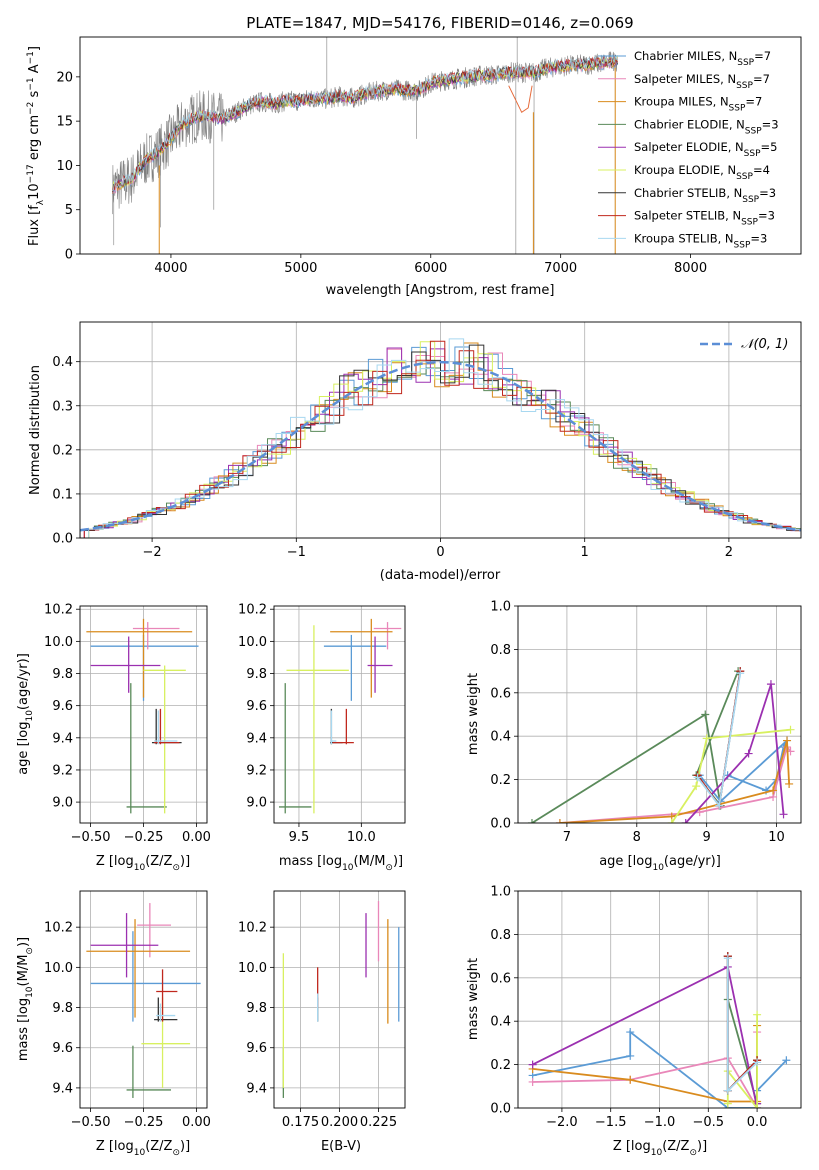  Describe the element at coordinates (143, 1000) in the screenshot. I see `z-mass-axes-plot` at that location.